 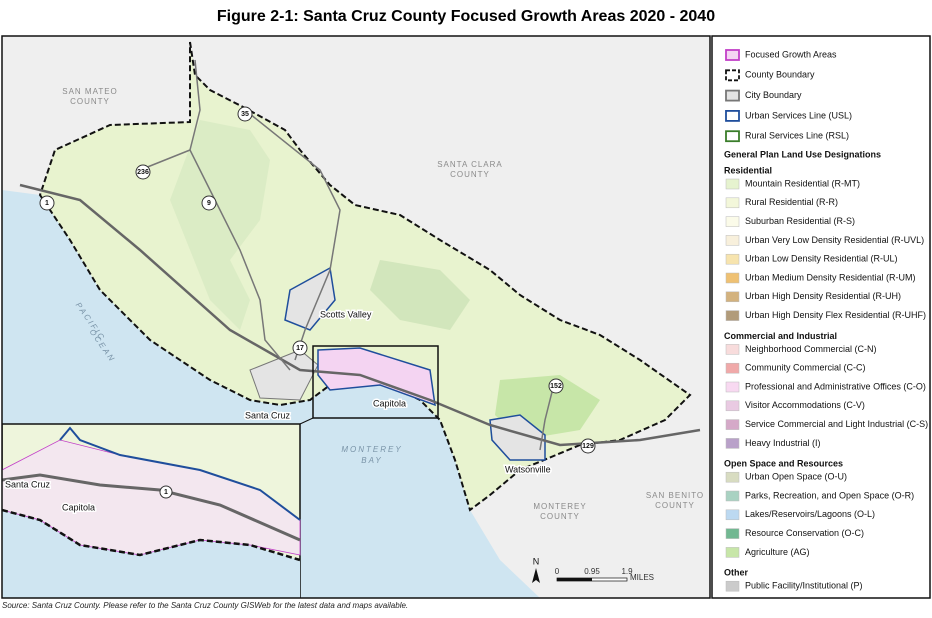 I want to click on legend-label: Agriculture (AG), so click(x=777, y=552).